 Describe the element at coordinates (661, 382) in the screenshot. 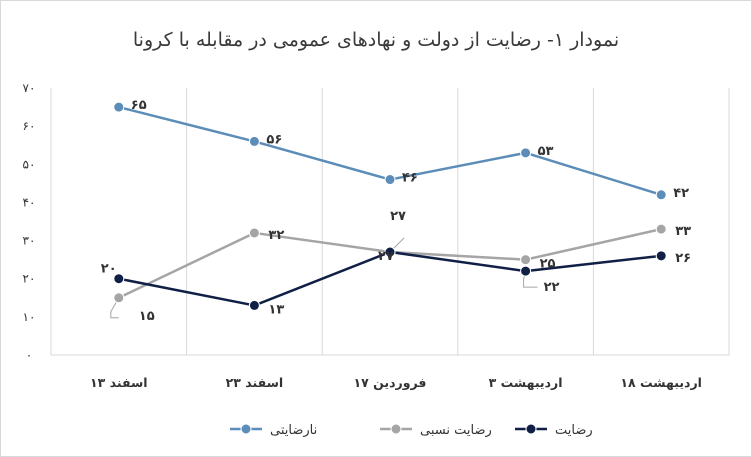

I see `x-category-label: ۱۸ اردیبهشت` at that location.